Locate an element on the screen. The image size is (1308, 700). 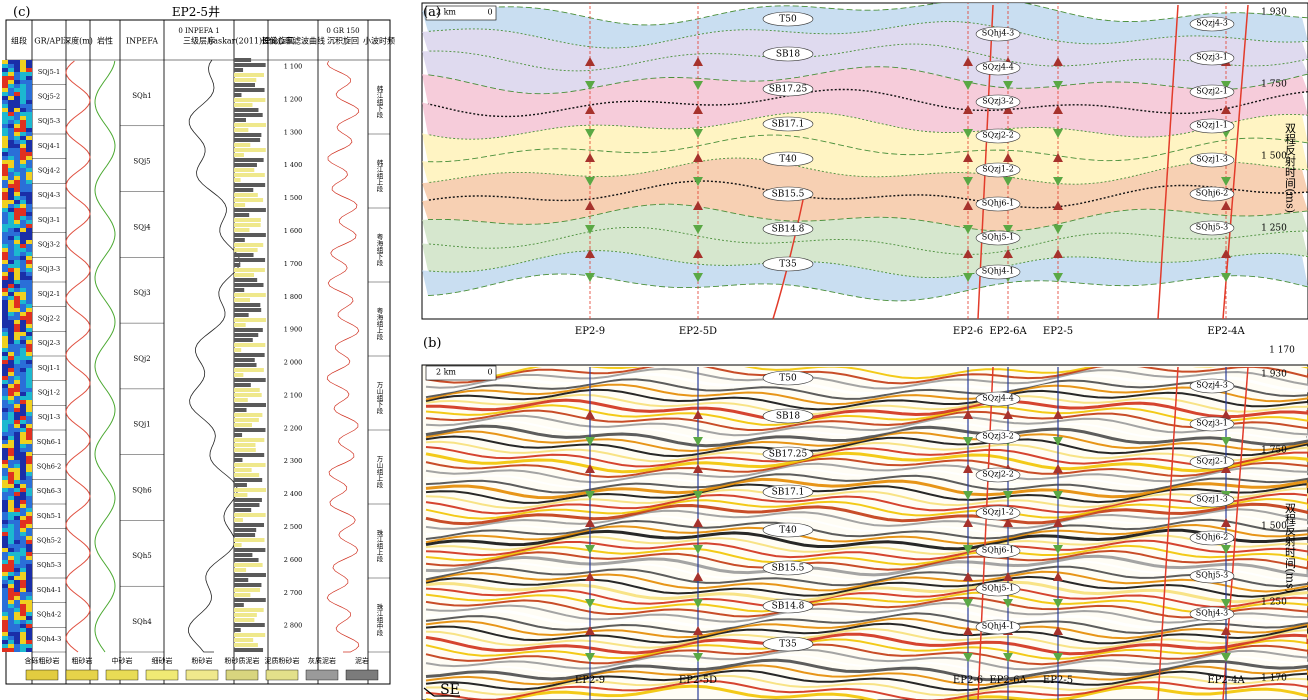
fault-line is located at coordinates (1235, 162).